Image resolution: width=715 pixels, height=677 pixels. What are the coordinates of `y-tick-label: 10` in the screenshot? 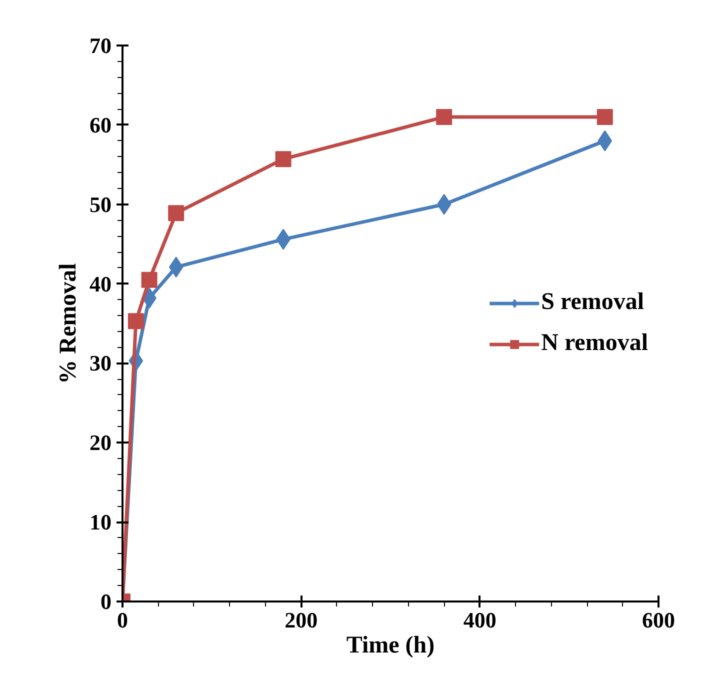 It's located at (101, 522).